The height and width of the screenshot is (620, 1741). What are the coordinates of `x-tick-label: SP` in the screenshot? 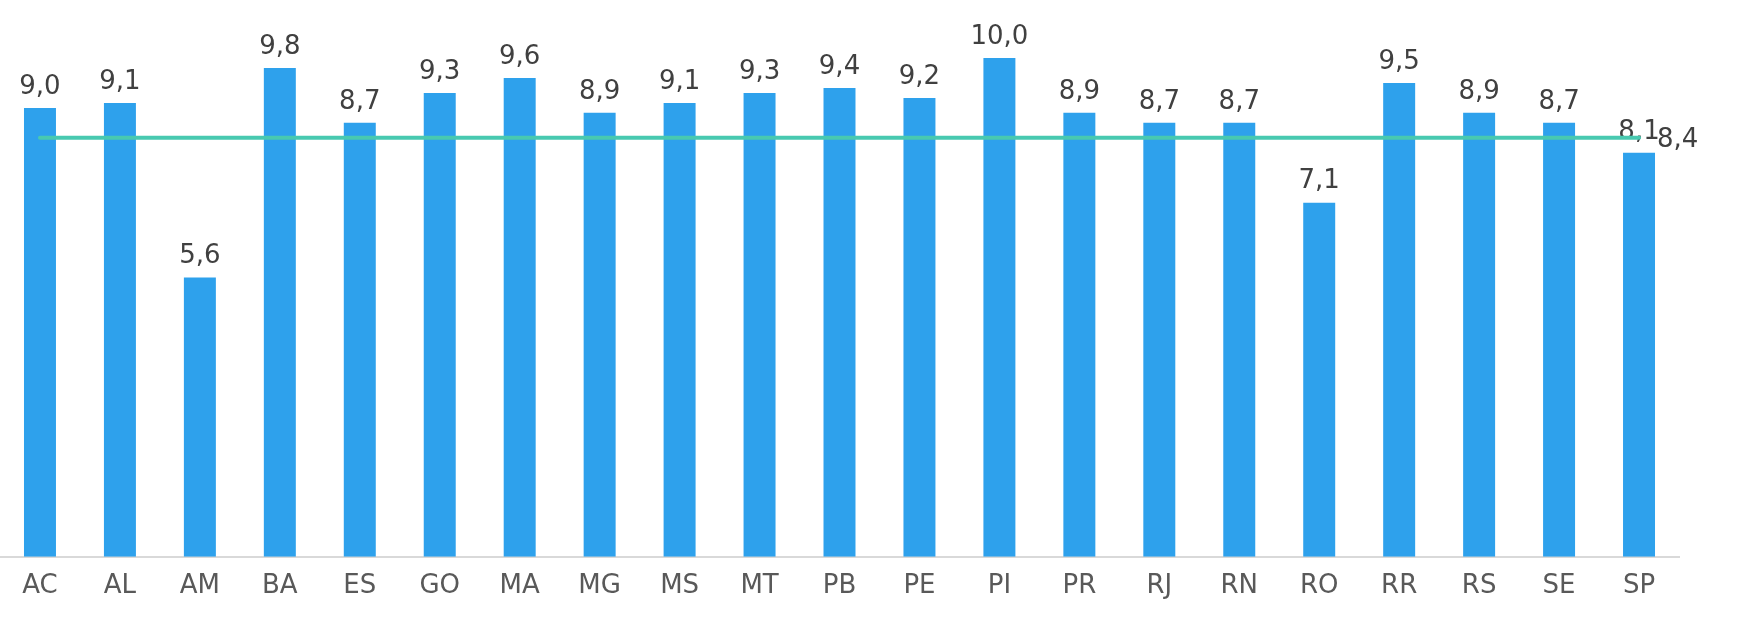 It's located at (1639, 584).